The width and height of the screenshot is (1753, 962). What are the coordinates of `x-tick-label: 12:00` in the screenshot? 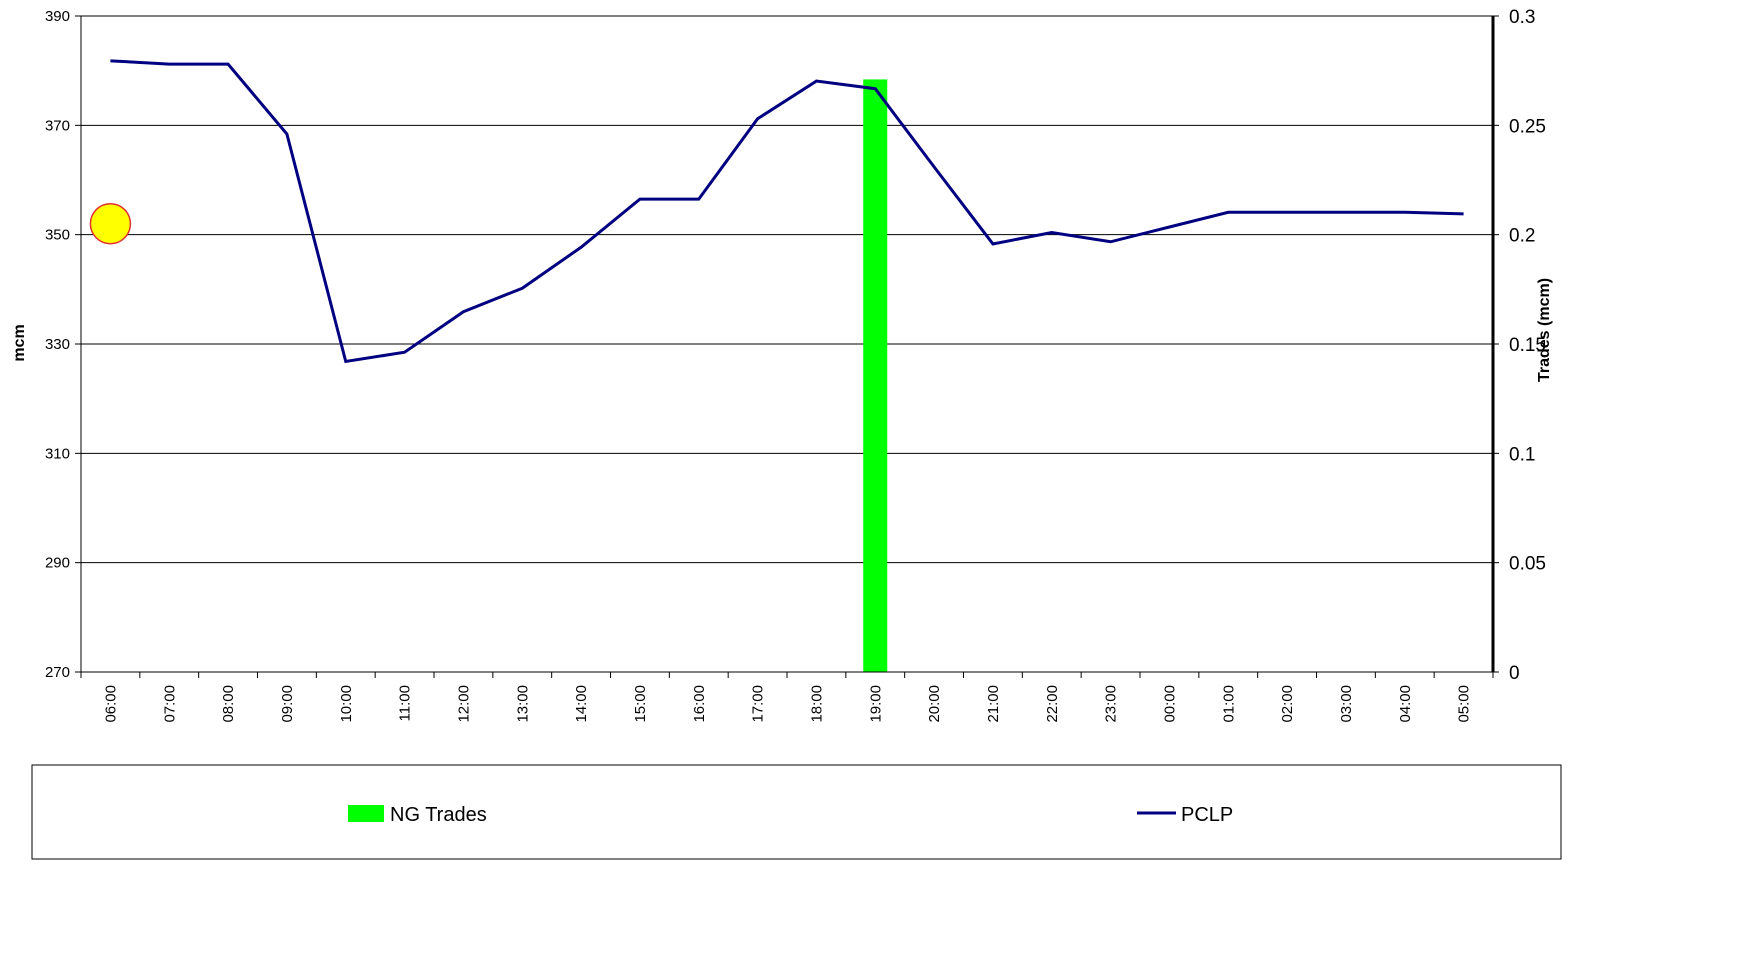 It's located at (463, 704).